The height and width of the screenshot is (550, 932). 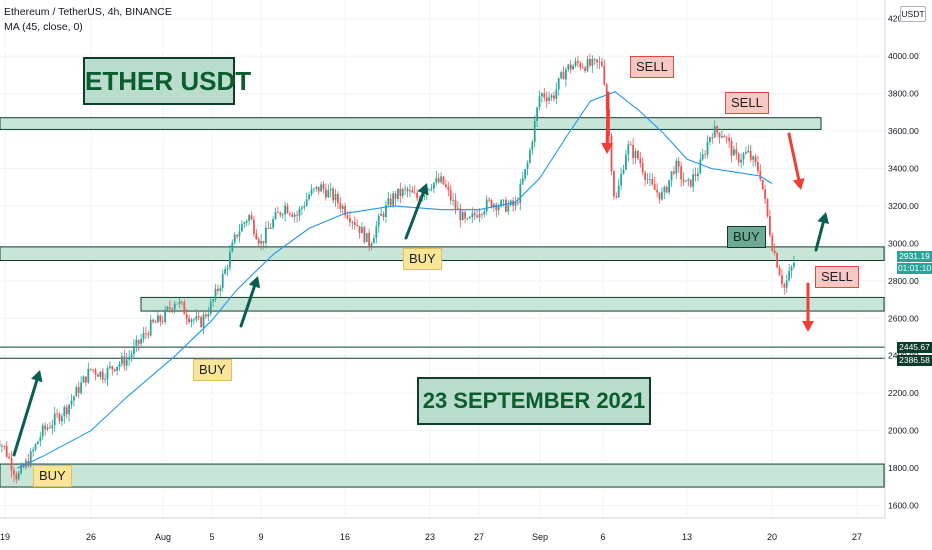 I want to click on y-tick-label: 3600.00, so click(x=903, y=131).